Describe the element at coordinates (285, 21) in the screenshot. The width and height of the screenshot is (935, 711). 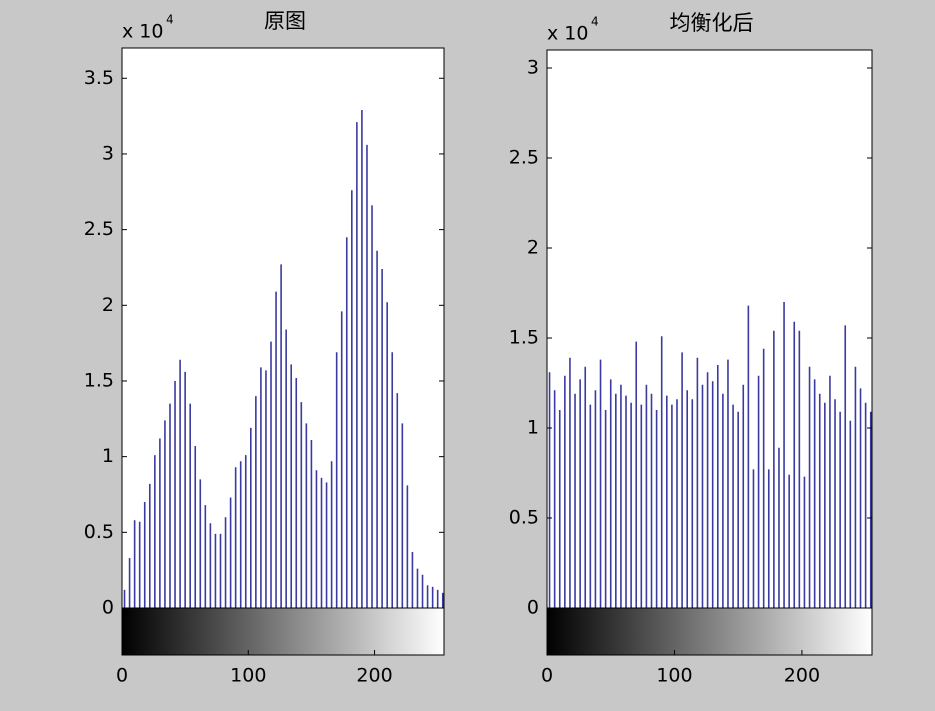
I see `chart-title: 原图` at that location.